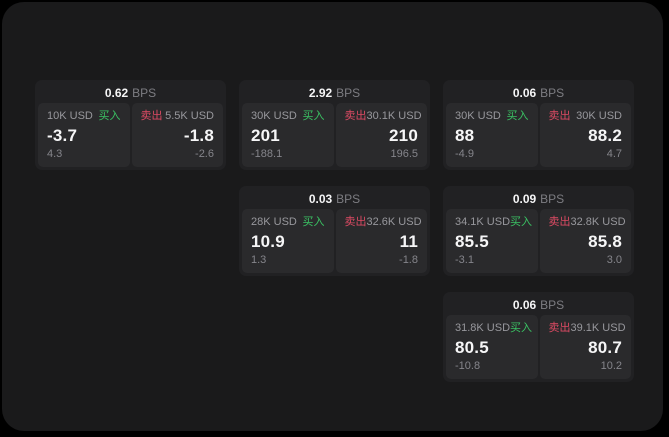 This screenshot has height=437, width=669. Describe the element at coordinates (198, 135) in the screenshot. I see `sell-price: -1.8` at that location.